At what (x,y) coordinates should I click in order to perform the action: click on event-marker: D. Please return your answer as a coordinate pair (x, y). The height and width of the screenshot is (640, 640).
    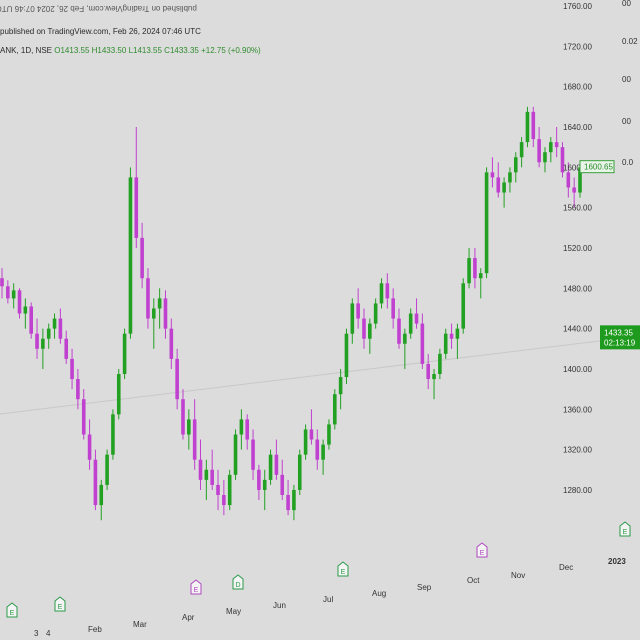
    Looking at the image, I should click on (238, 582).